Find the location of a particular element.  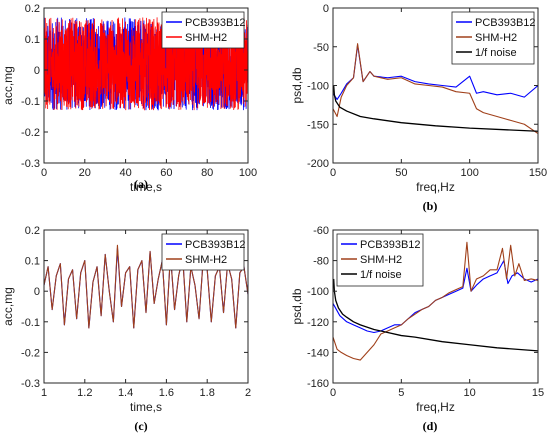

y-tick-label: -80 is located at coordinates (321, 262).